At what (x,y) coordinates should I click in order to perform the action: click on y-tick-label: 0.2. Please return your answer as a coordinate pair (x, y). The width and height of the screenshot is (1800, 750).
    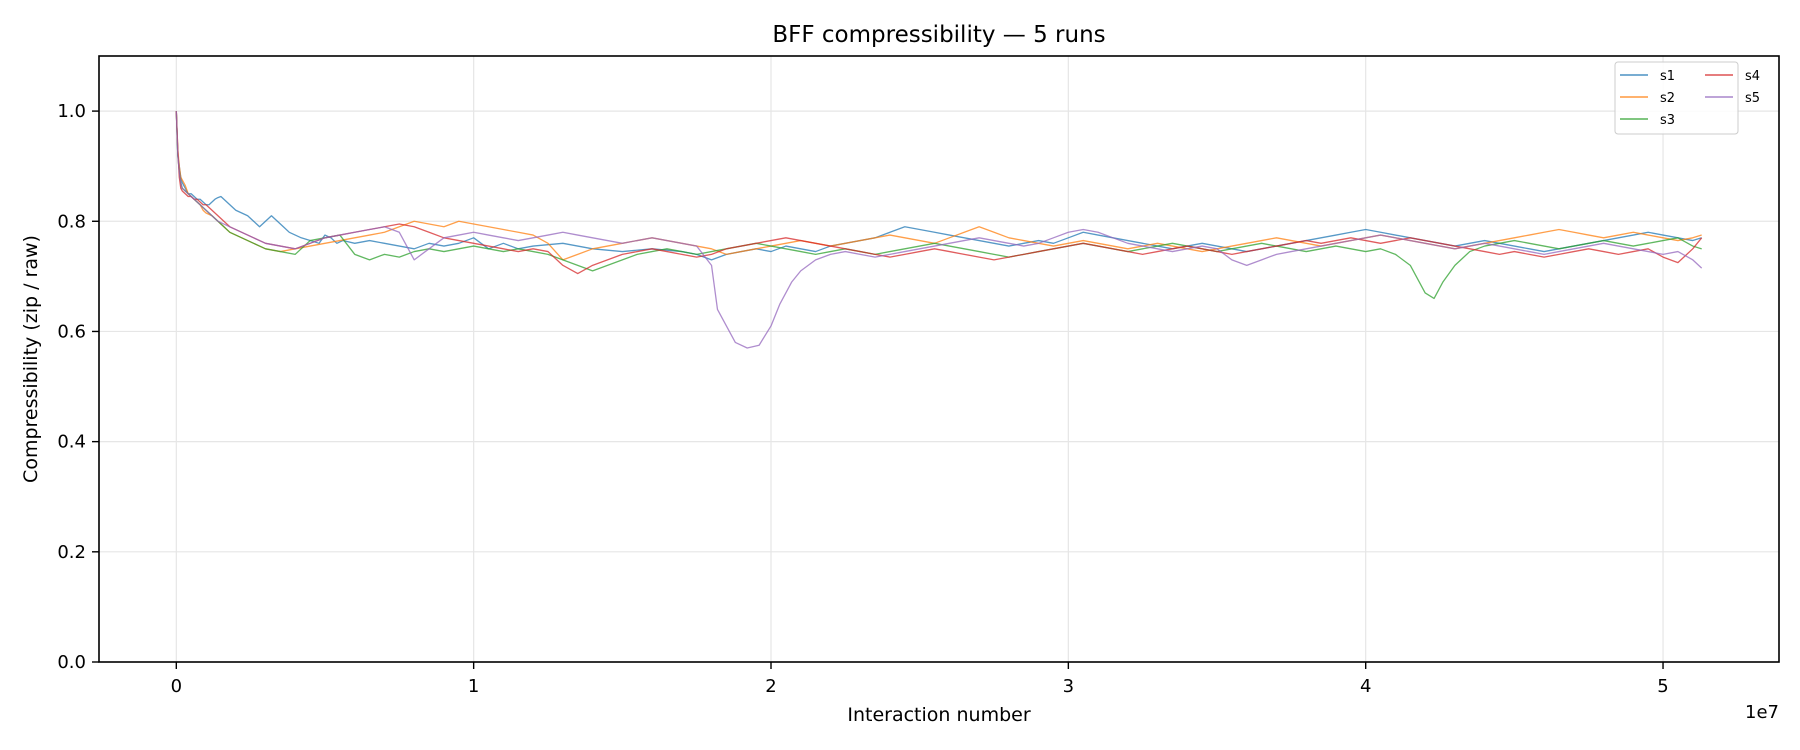
    Looking at the image, I should click on (71, 552).